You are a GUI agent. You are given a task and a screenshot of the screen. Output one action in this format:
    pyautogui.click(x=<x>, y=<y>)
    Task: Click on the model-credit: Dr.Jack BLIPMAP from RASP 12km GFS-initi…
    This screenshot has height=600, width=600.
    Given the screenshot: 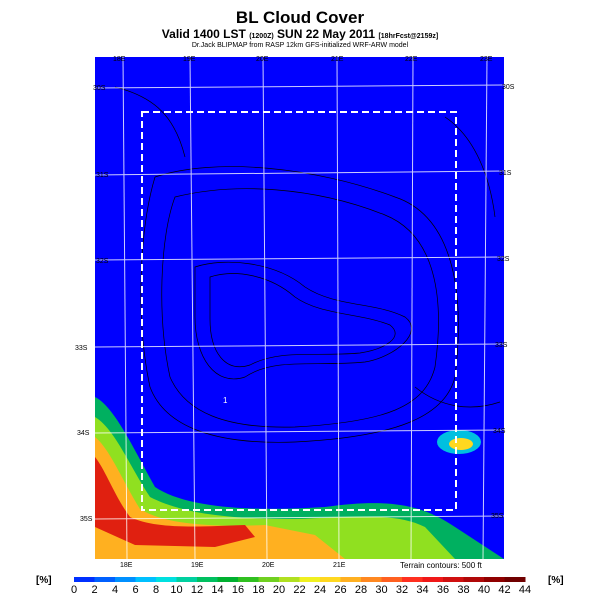 What is the action you would take?
    pyautogui.click(x=300, y=45)
    